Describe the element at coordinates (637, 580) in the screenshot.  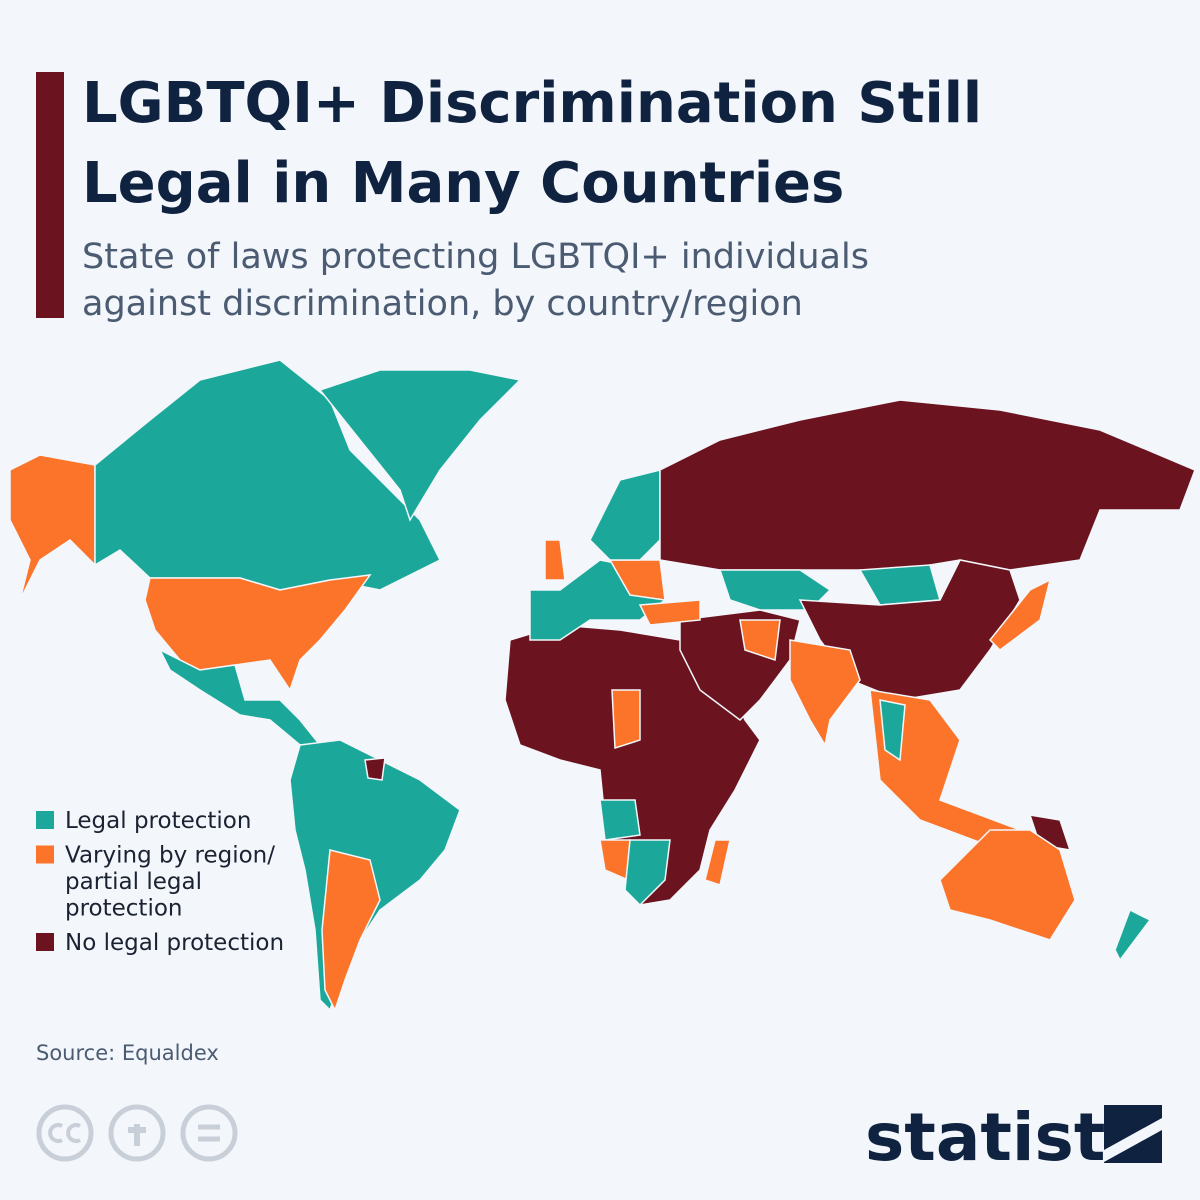
I see `eastern-europe` at that location.